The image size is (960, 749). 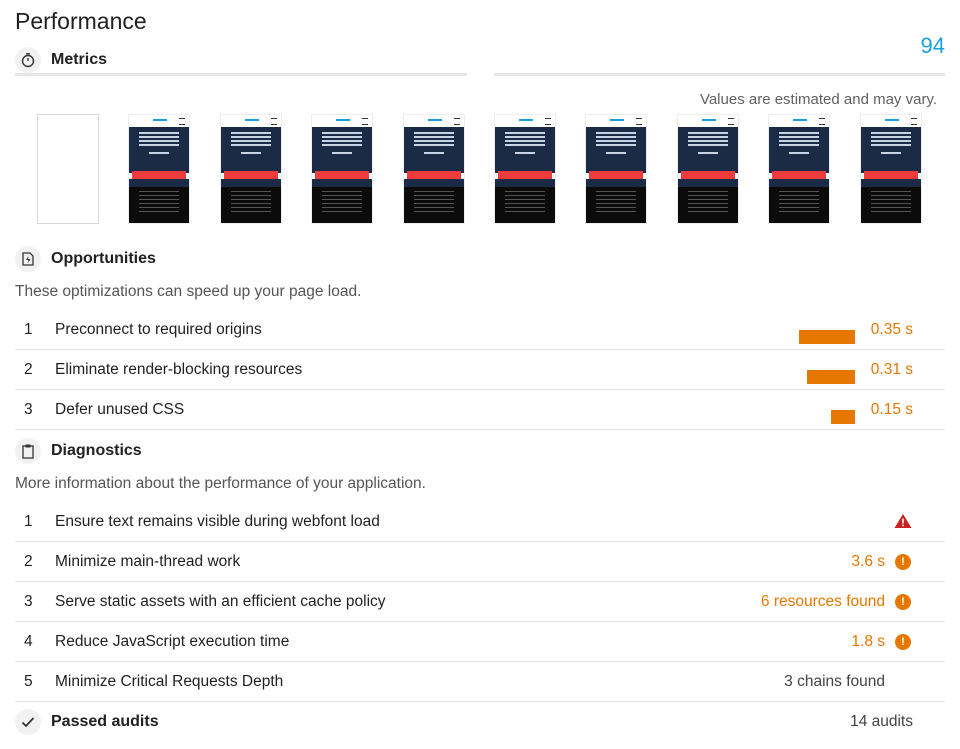 I want to click on row-value: 3.6 s, so click(x=868, y=561).